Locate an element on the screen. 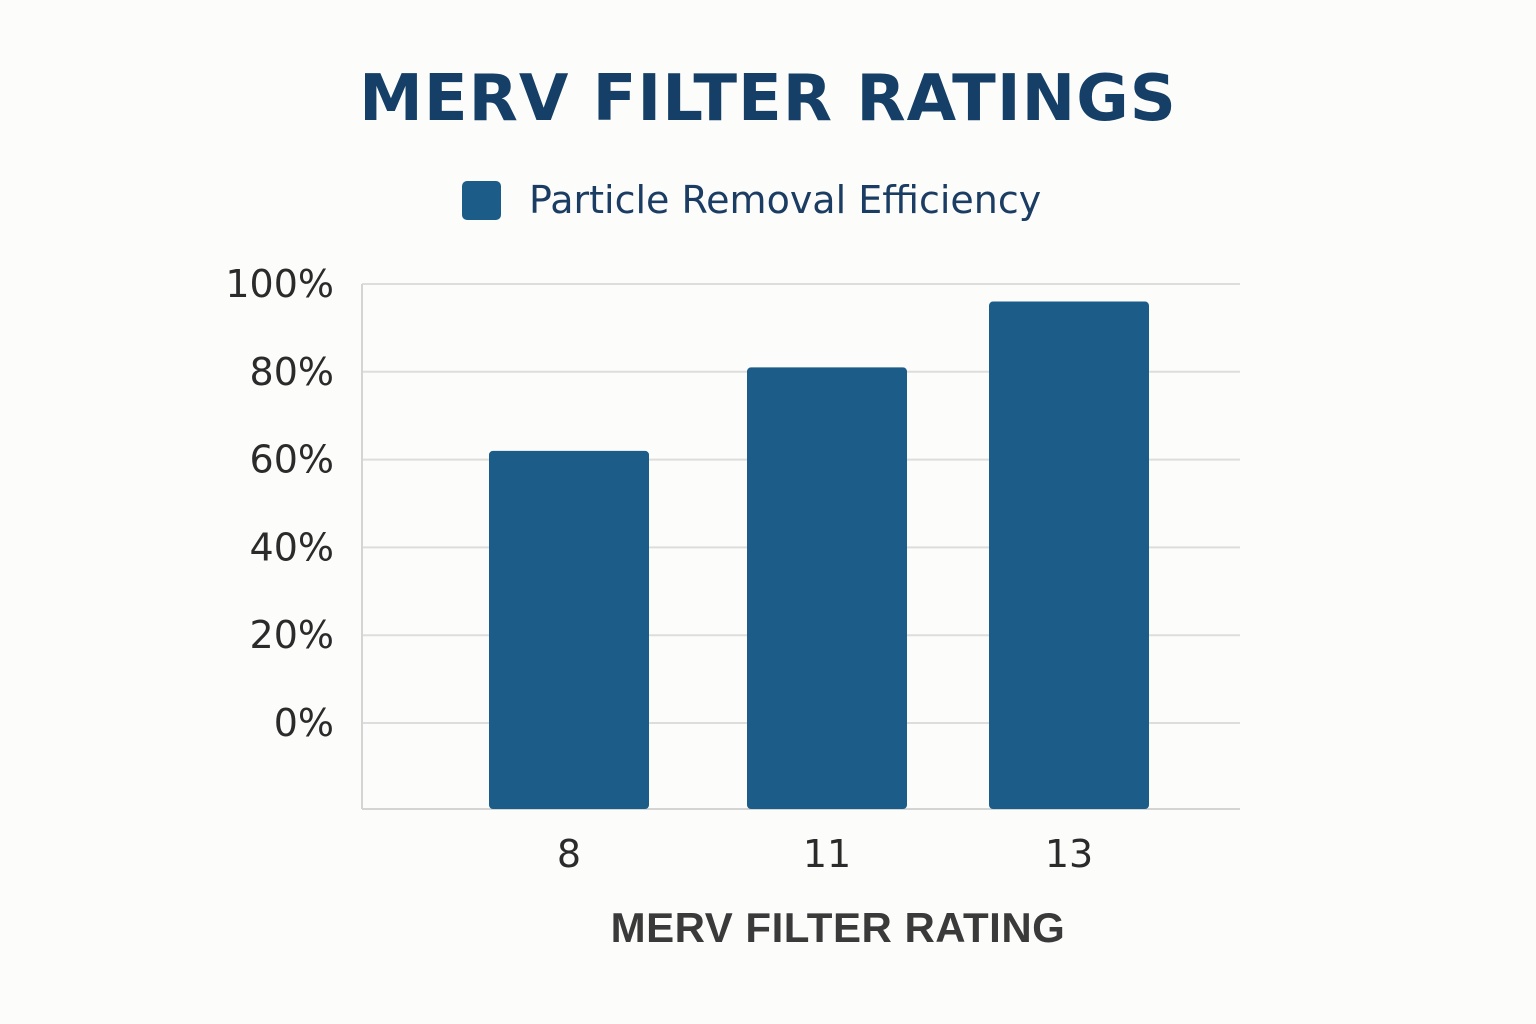  y-tick-label: 60% is located at coordinates (292, 460).